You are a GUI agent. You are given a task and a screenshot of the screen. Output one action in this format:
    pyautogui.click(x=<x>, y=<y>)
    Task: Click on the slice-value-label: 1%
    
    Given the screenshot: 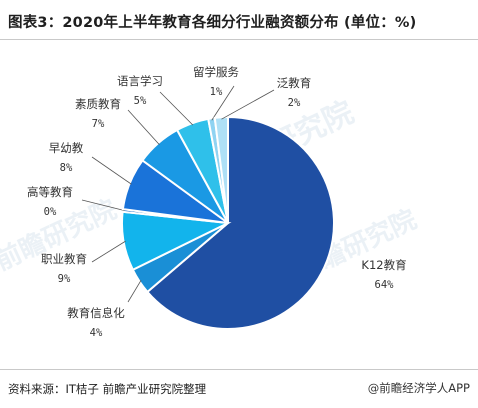 What is the action you would take?
    pyautogui.click(x=216, y=92)
    